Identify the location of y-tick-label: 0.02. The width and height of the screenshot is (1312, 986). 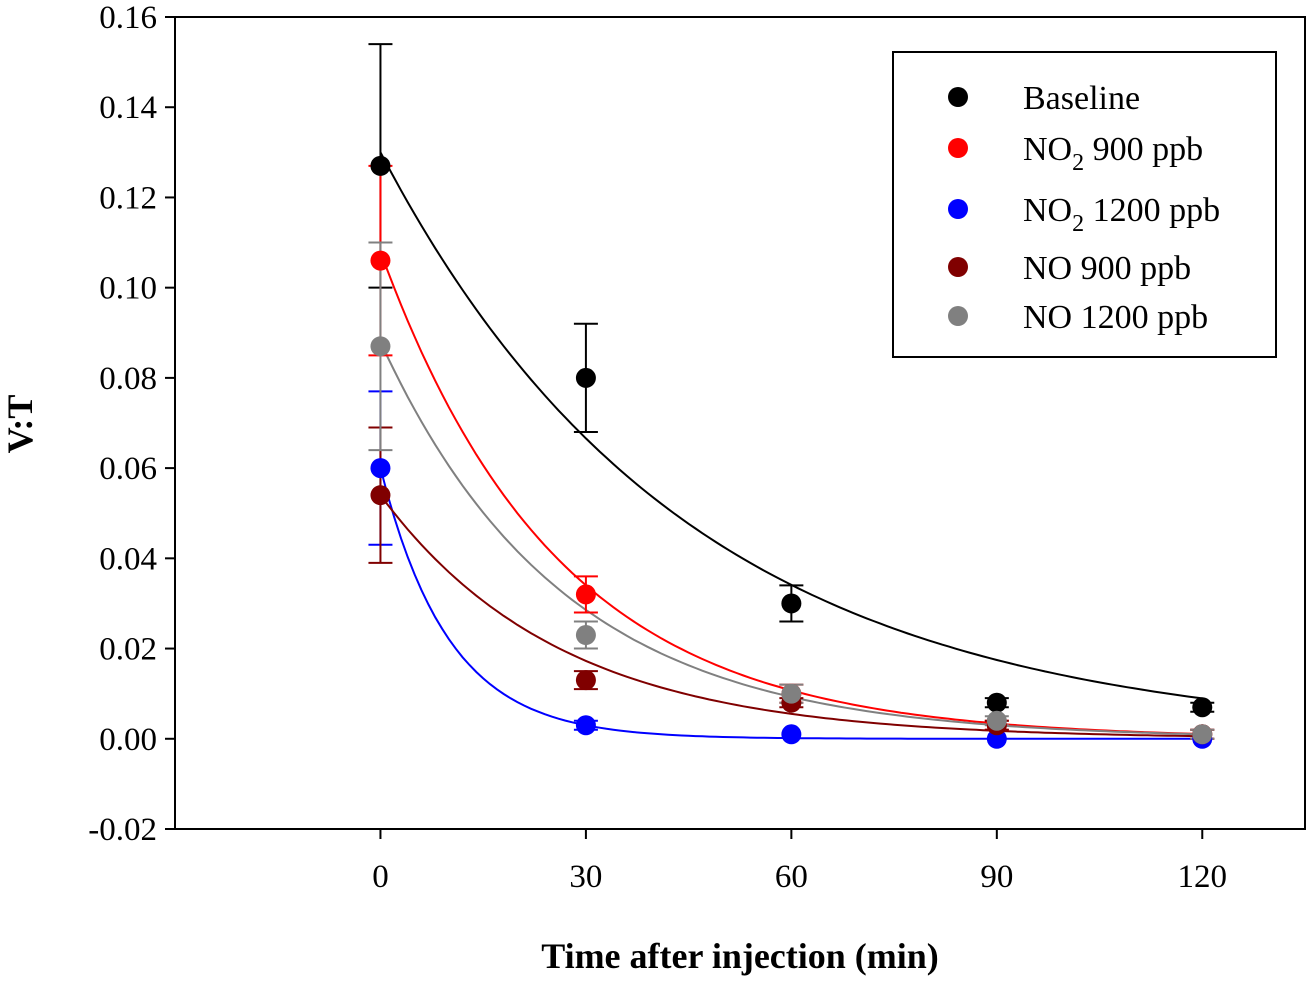
(128, 650).